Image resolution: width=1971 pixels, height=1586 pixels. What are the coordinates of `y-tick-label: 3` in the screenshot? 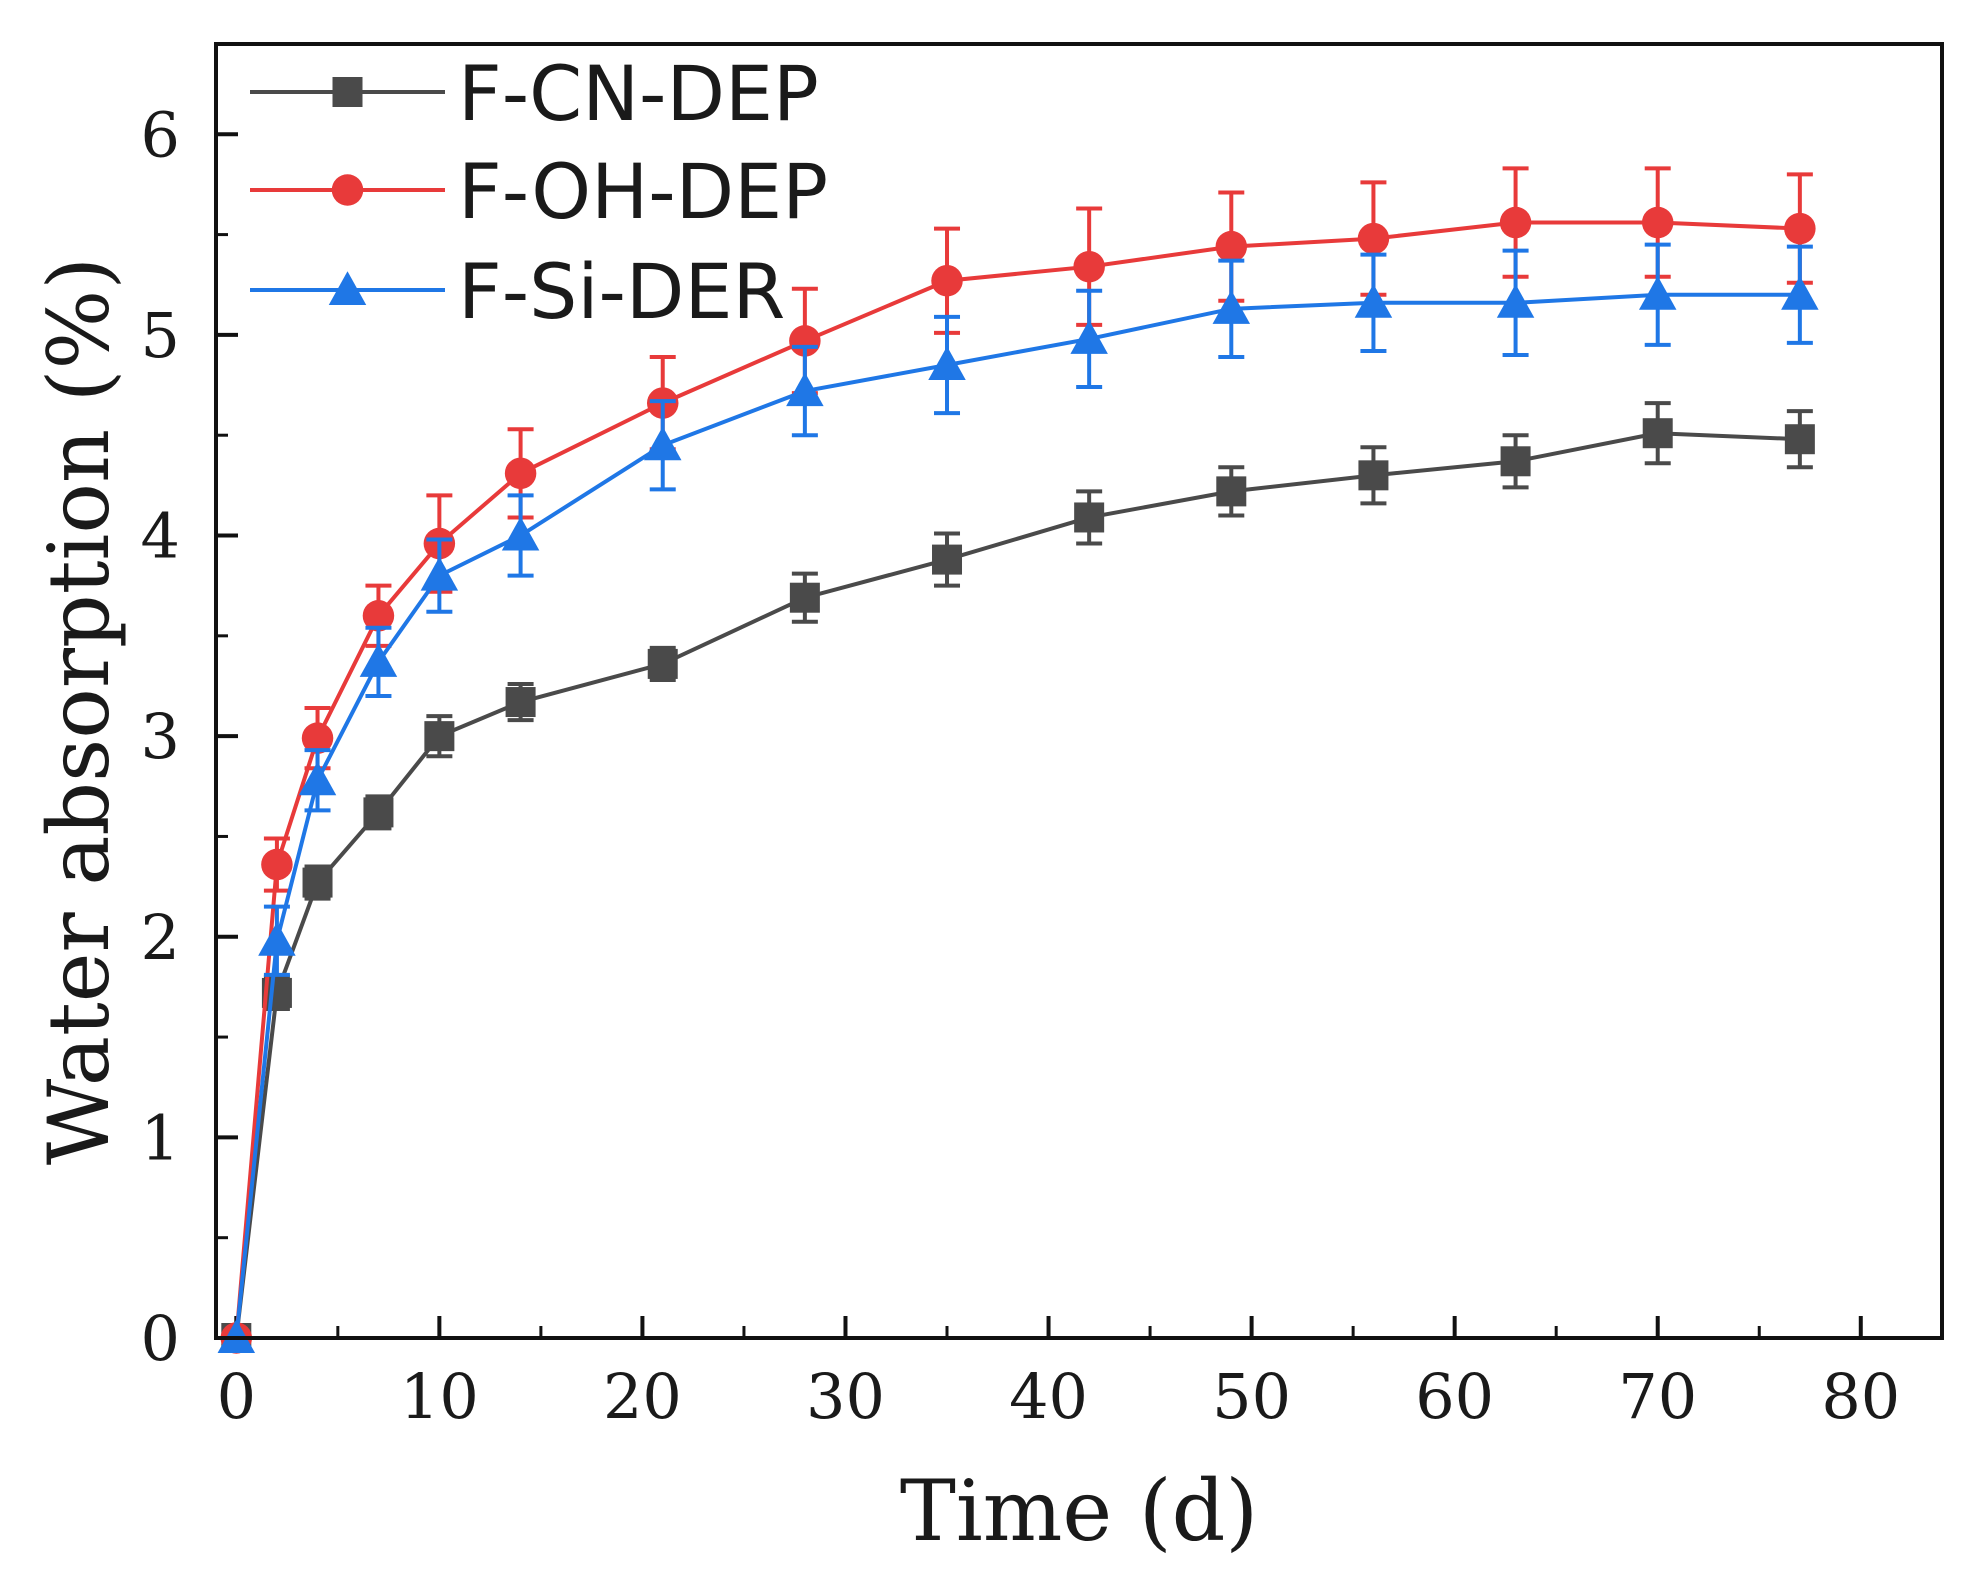 It's located at (160, 736).